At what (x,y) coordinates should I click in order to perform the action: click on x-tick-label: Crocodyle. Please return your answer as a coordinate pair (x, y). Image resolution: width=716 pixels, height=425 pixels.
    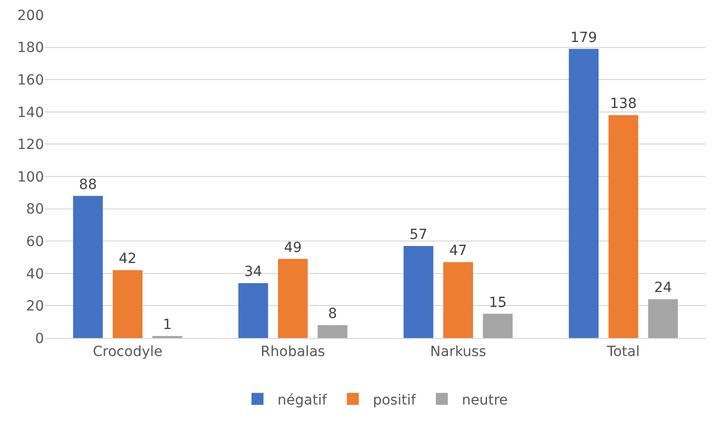
    Looking at the image, I should click on (127, 352).